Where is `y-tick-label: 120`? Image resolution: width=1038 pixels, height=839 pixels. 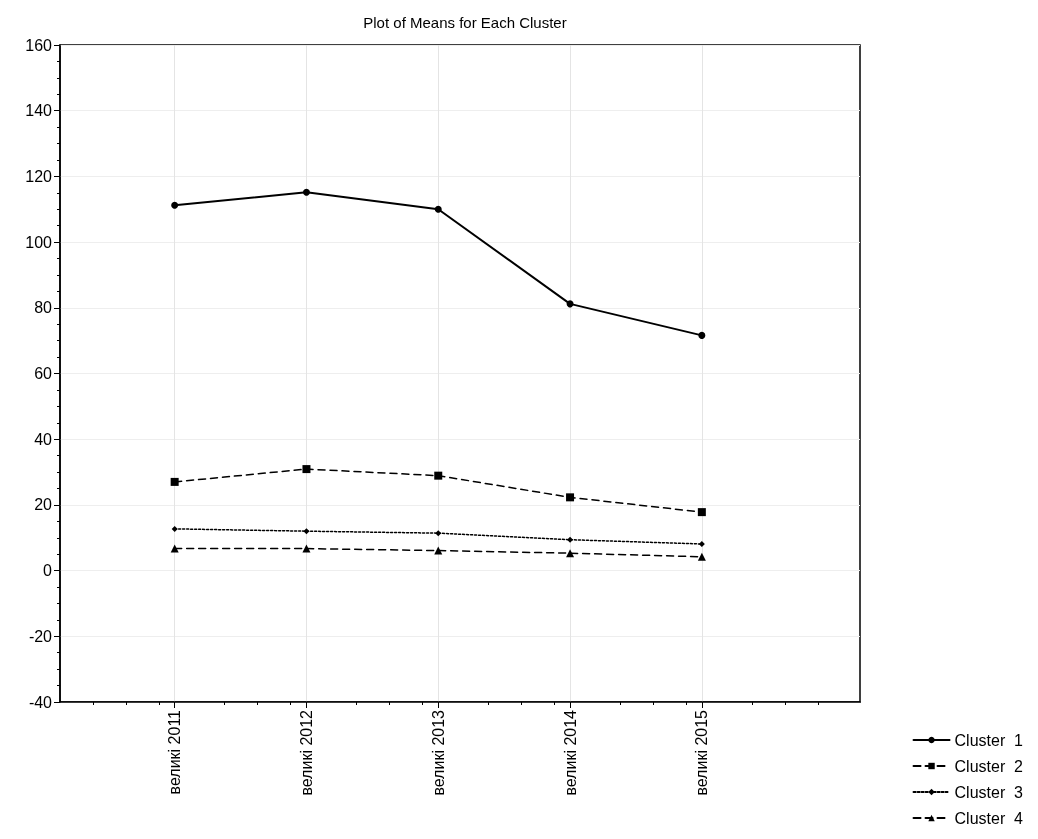 y-tick-label: 120 is located at coordinates (39, 176).